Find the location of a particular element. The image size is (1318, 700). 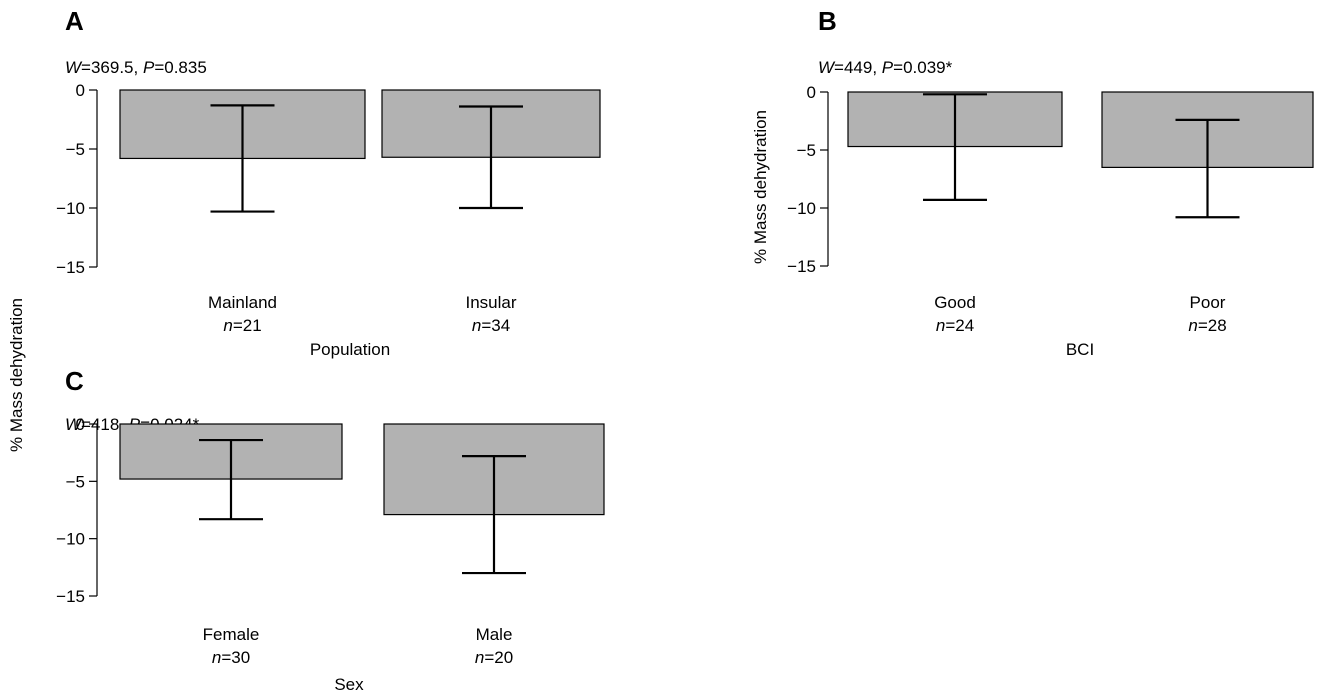

panel-a-n-label: n=34 is located at coordinates (491, 325).